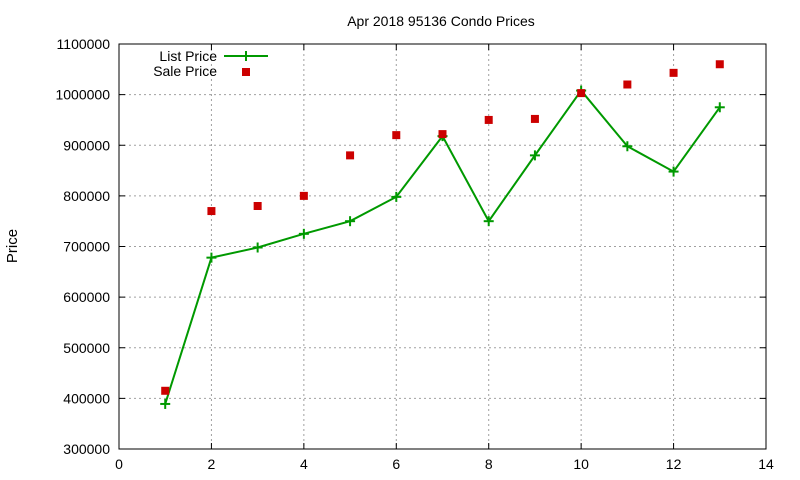  I want to click on legend-marker-list-price, so click(246, 56).